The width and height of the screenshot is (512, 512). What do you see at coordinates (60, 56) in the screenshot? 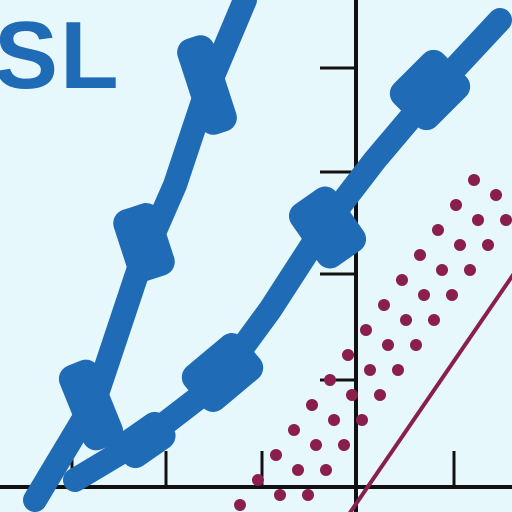
I see `corner-label-text: SL` at bounding box center [60, 56].